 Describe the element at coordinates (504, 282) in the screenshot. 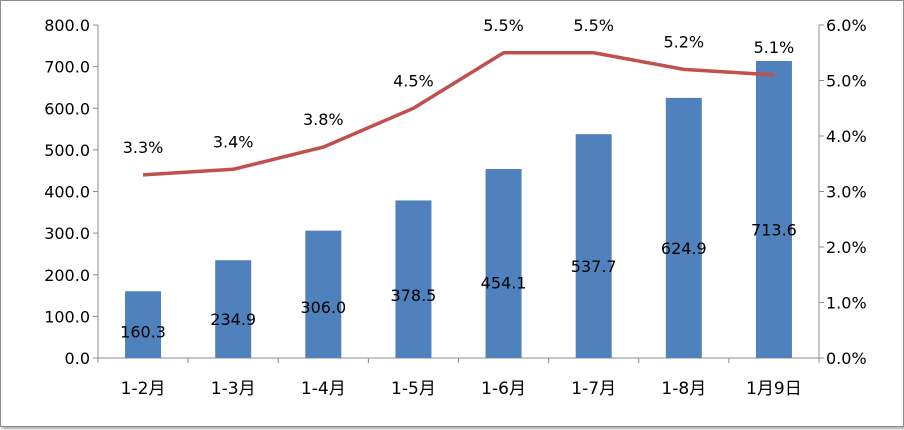

I see `bar-value-label: 454.1` at that location.